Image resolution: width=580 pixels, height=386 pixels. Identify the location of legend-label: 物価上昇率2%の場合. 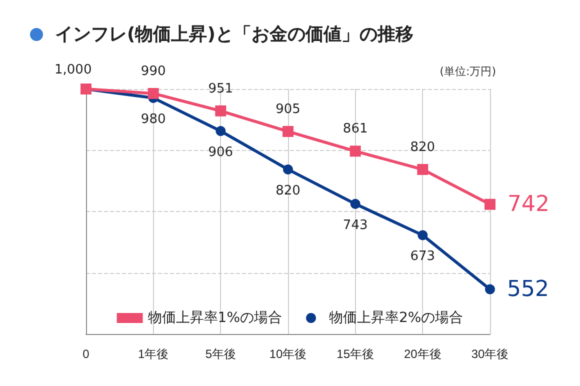
(396, 318).